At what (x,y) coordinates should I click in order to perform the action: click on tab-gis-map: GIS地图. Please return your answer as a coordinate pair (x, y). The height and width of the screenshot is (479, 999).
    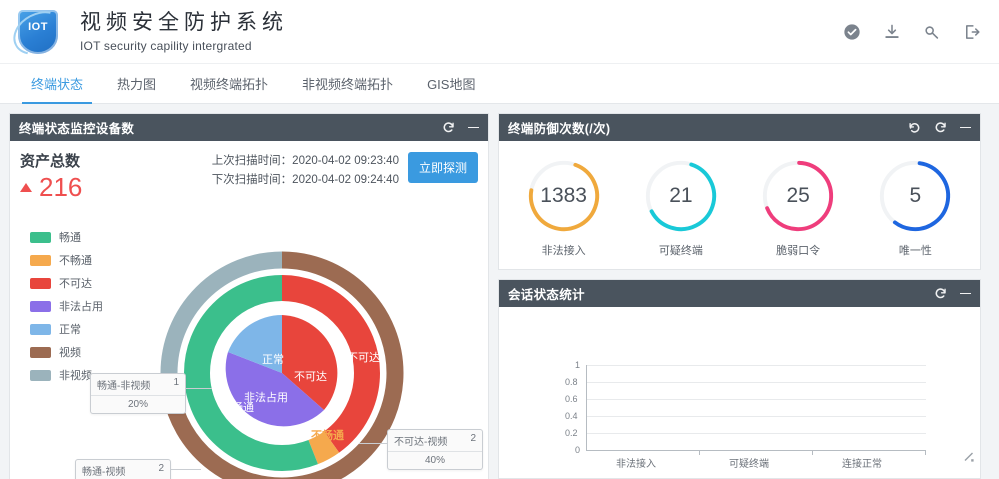
    Looking at the image, I should click on (451, 83).